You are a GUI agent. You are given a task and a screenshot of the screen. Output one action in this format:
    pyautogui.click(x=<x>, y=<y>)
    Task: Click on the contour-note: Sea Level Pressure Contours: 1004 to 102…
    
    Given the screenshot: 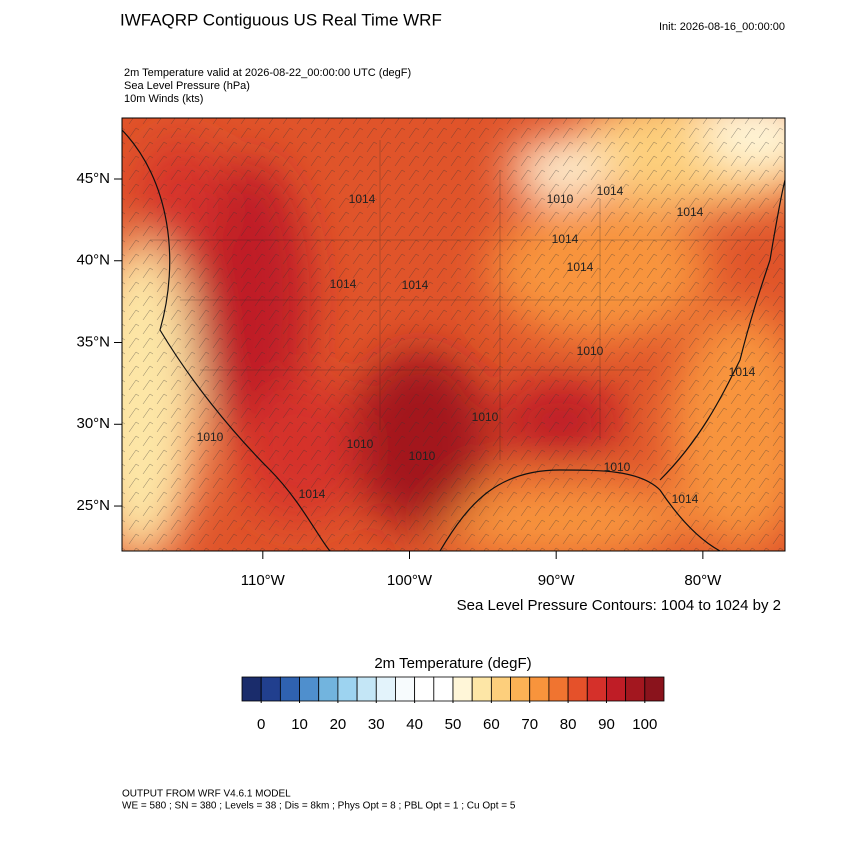 What is the action you would take?
    pyautogui.click(x=619, y=605)
    